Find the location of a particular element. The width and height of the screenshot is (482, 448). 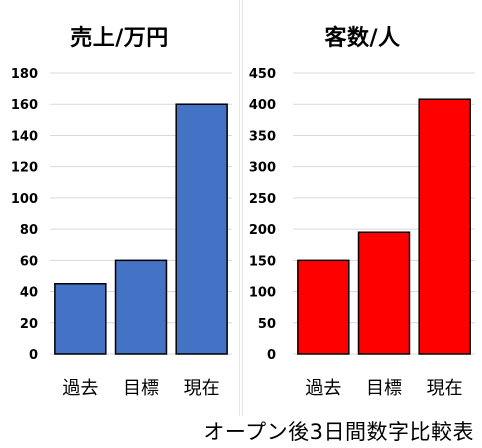

customers-y-tick-label: 0 is located at coordinates (271, 355).